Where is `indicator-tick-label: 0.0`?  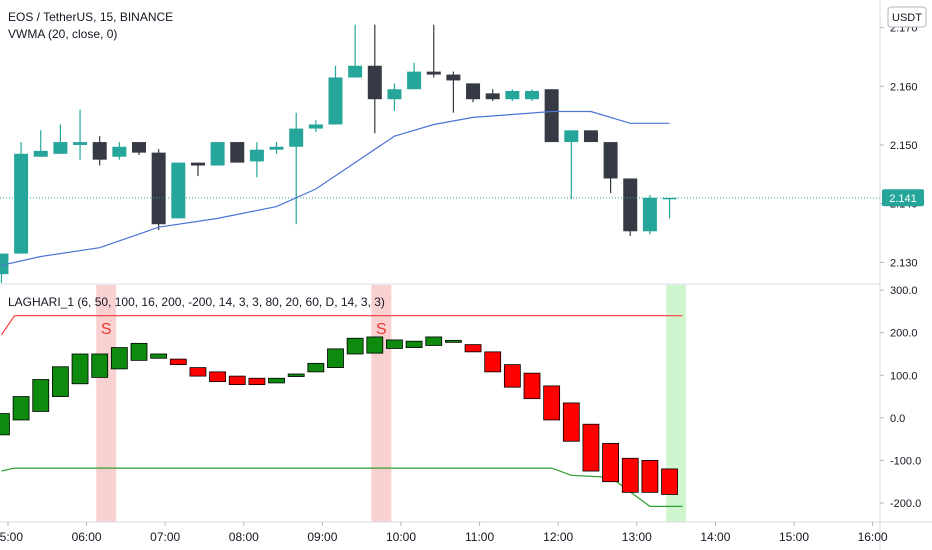 indicator-tick-label: 0.0 is located at coordinates (897, 419).